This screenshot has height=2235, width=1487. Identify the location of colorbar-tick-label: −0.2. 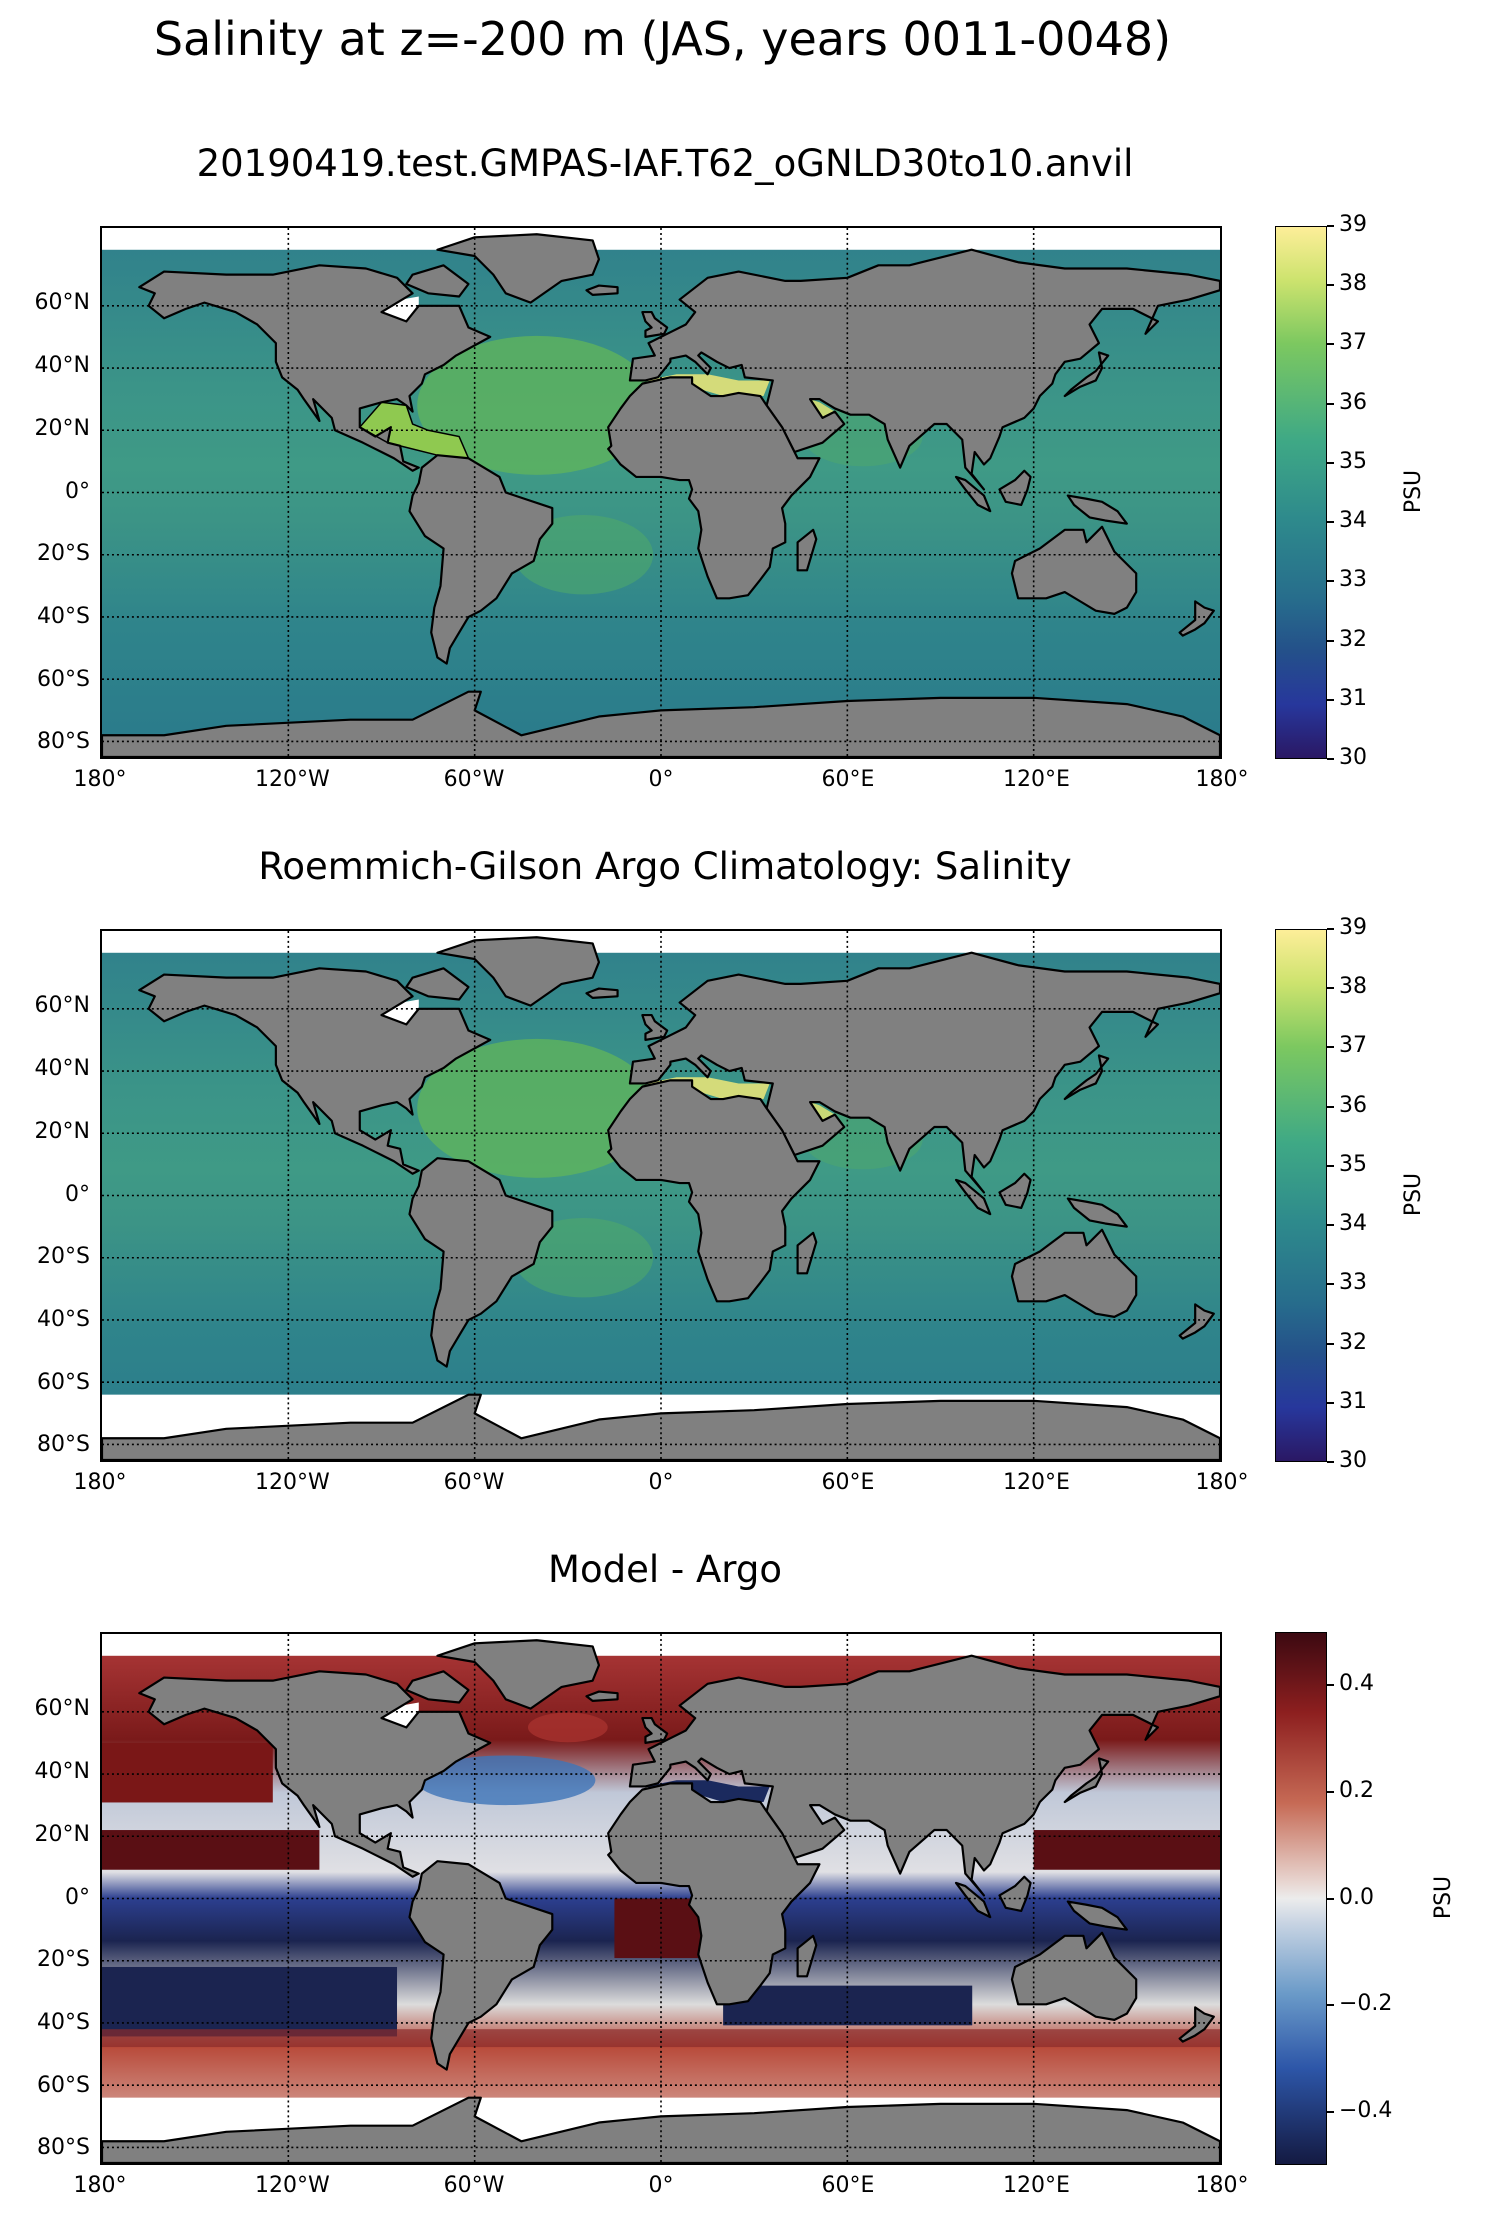
(1366, 2004).